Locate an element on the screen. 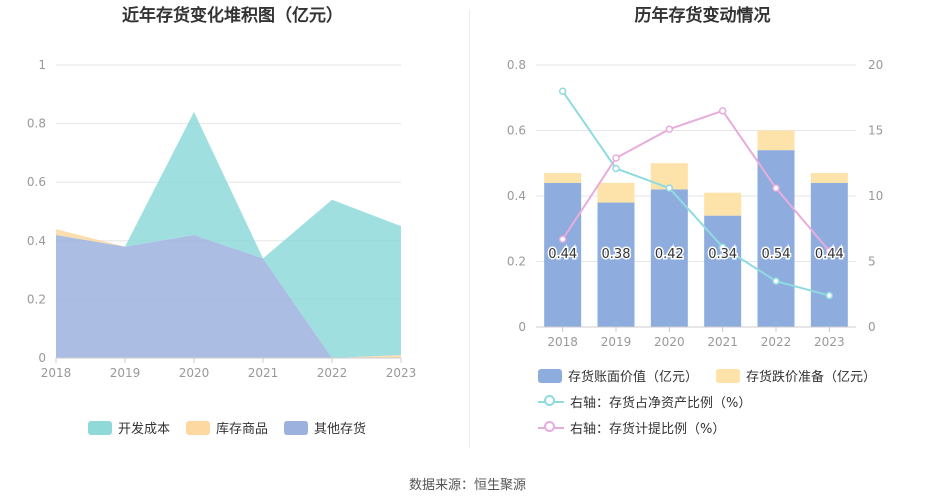 This screenshot has width=935, height=503. y-tick-label: 0 is located at coordinates (42, 358).